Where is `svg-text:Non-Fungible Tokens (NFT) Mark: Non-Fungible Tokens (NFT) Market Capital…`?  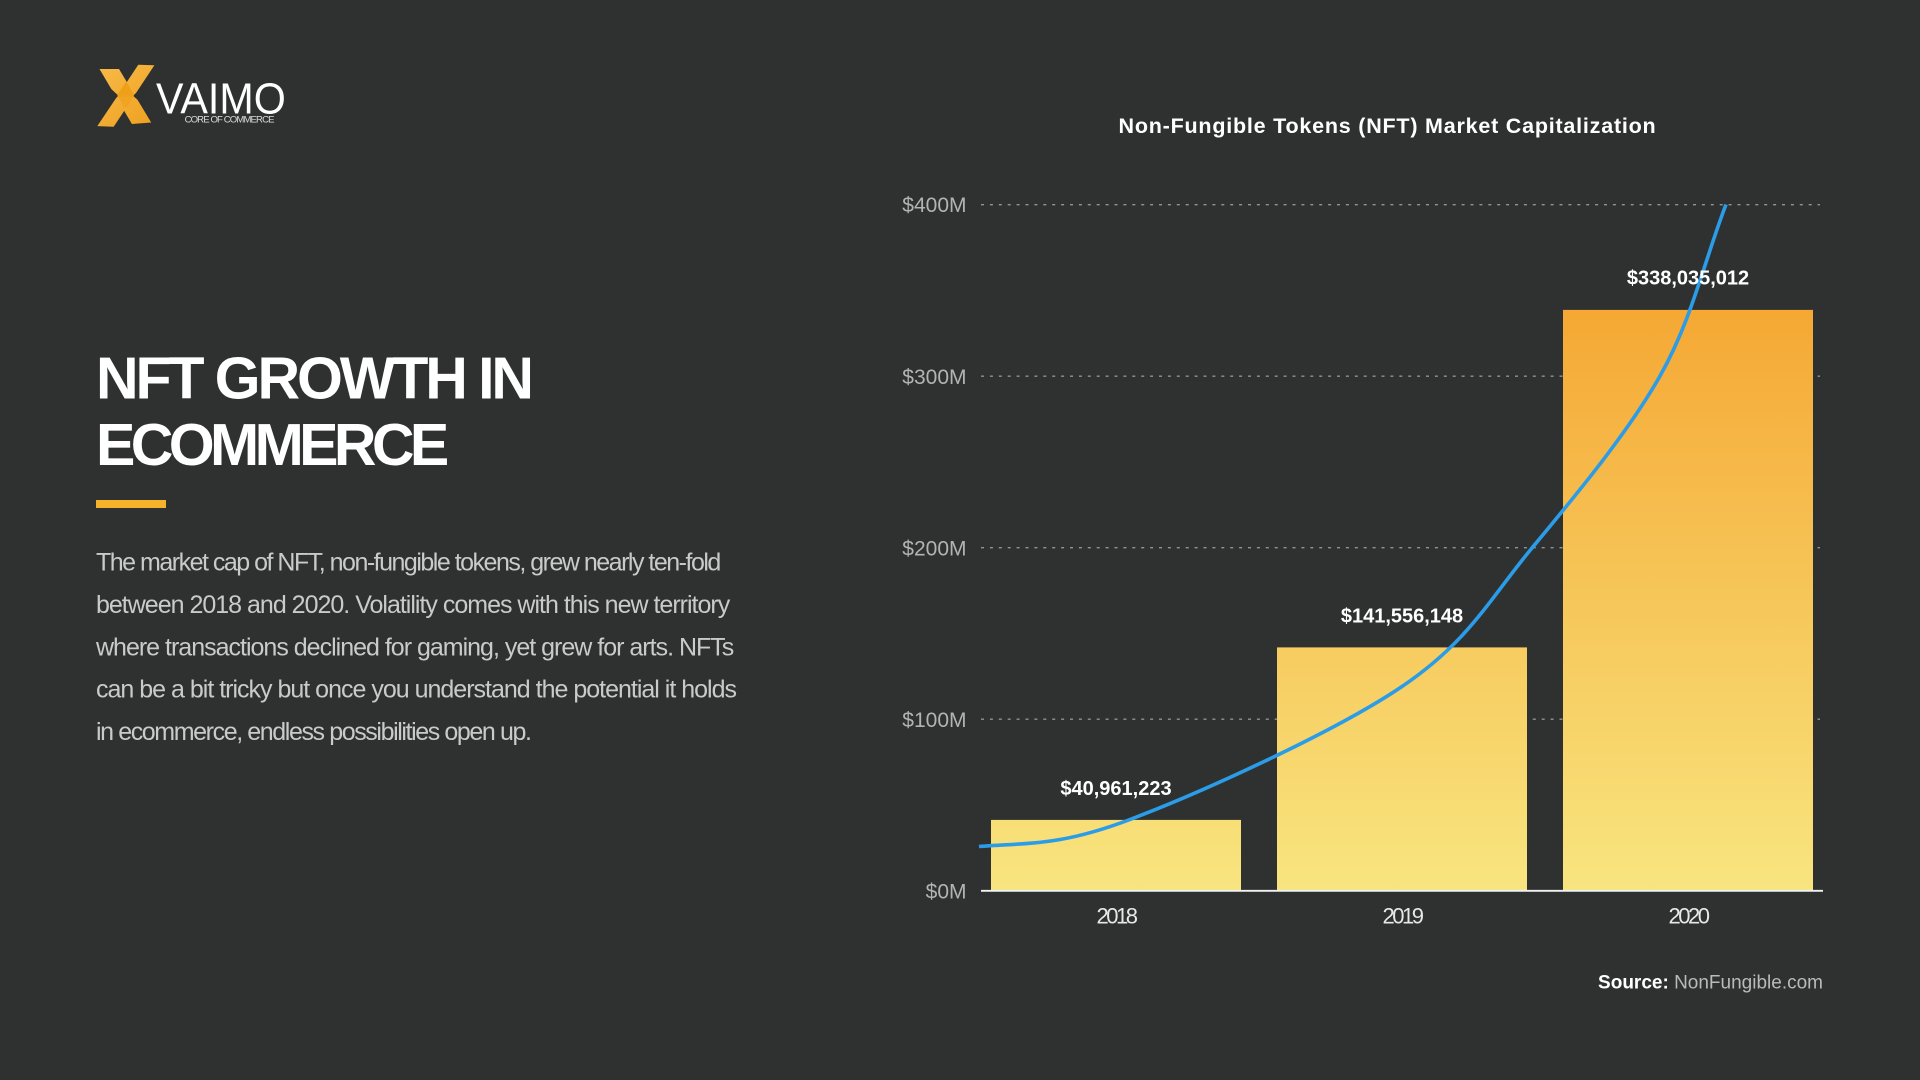
svg-text:Non-Fungible Tokens (NFT) Mark: Non-Fungible Tokens (NFT) Market Capital… is located at coordinates (1388, 126).